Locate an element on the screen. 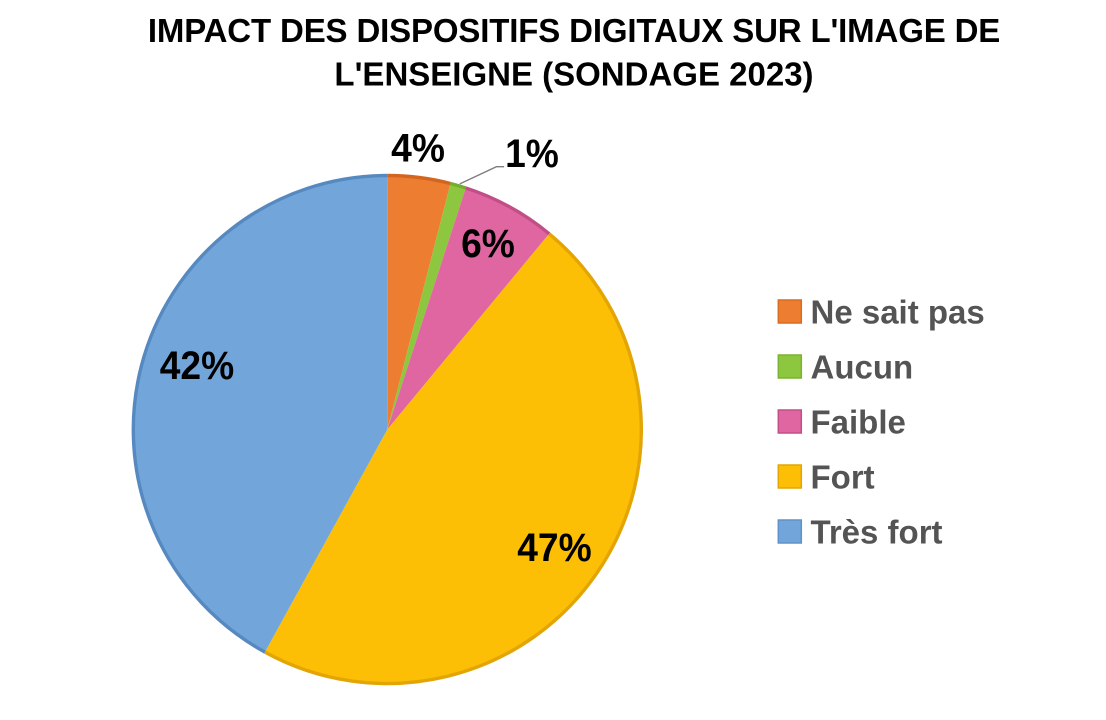  svg-text: 6% is located at coordinates (488, 244).